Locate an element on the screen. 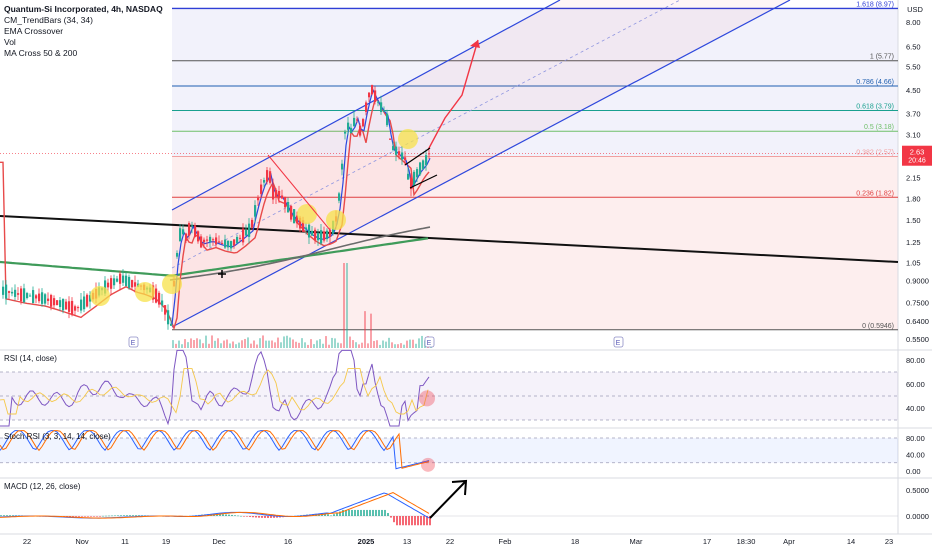 The width and height of the screenshot is (932, 555). price-axis-tick: 0.5500 is located at coordinates (917, 339).